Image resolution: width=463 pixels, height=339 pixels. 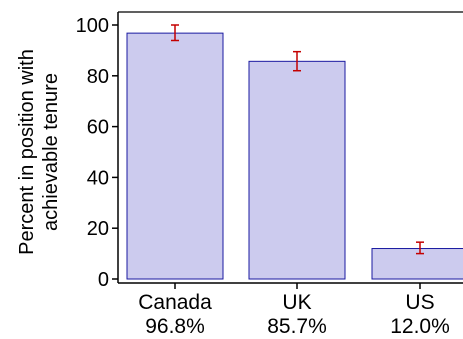 What do you see at coordinates (420, 326) in the screenshot?
I see `value-label-us: 12.0%` at bounding box center [420, 326].